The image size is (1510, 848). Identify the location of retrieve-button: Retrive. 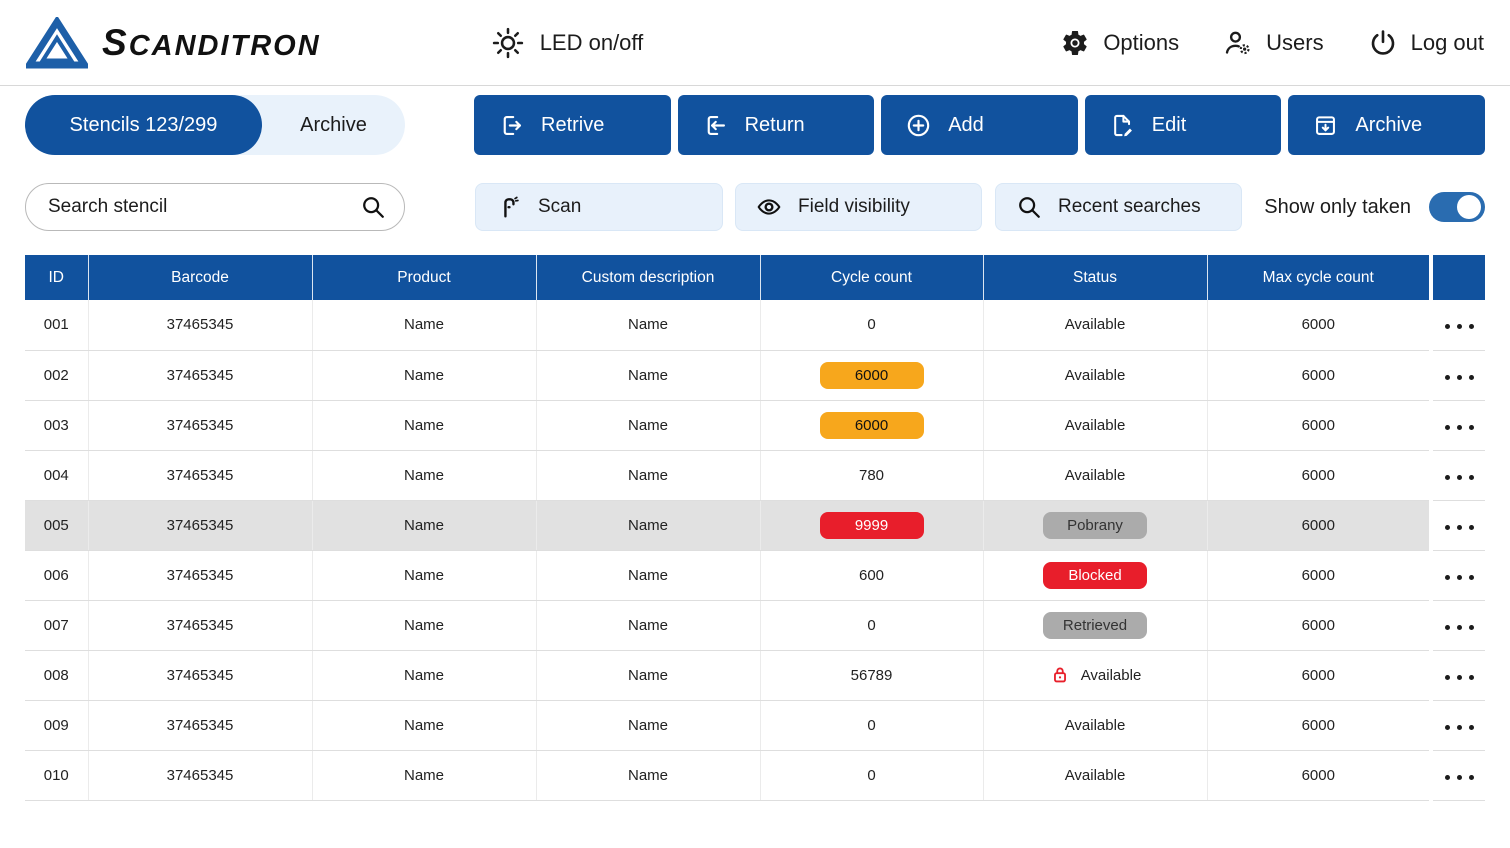
(572, 125).